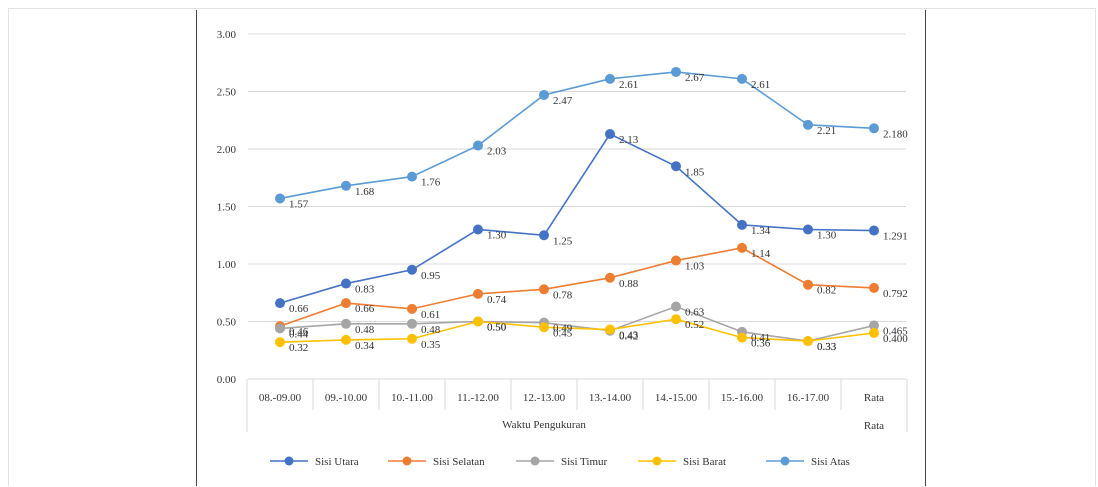 This screenshot has width=1098, height=487. Describe the element at coordinates (227, 265) in the screenshot. I see `y-tick-label: 1.00` at that location.